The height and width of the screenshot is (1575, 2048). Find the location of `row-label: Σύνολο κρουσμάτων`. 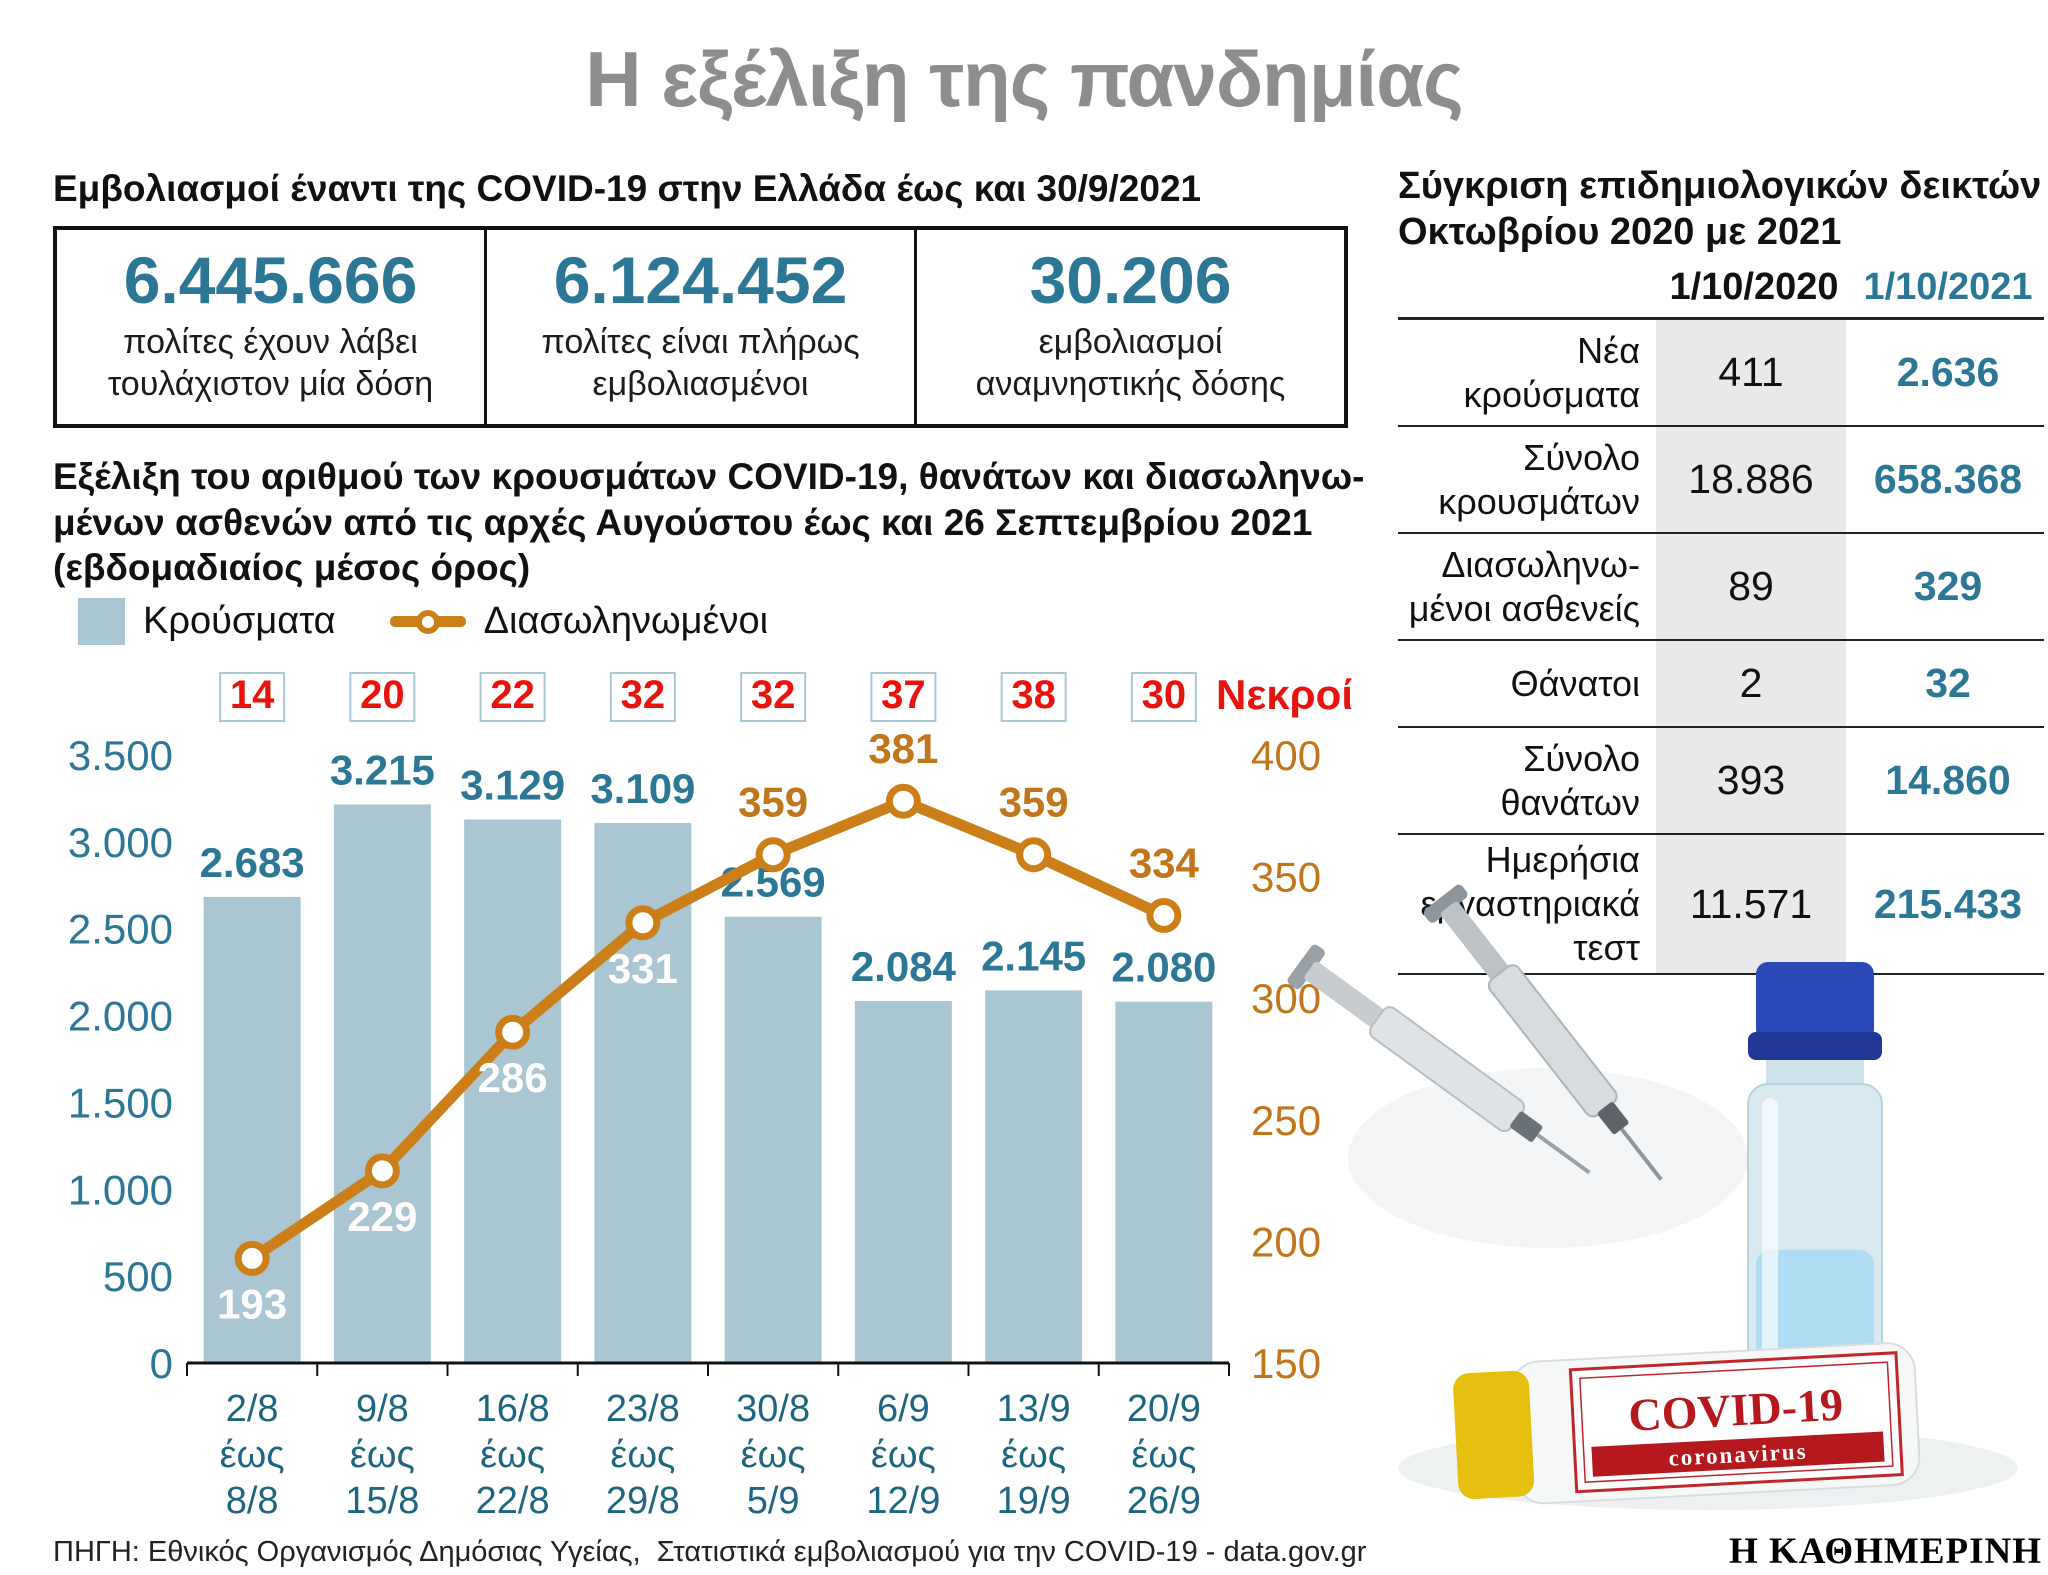

row-label: Σύνολο κρουσμάτων is located at coordinates (1539, 479).